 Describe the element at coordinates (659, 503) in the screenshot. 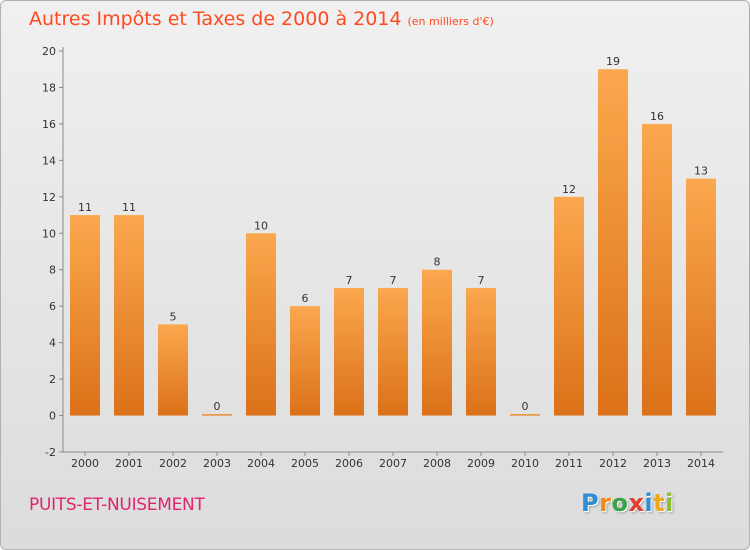

I see `logo-letter: t` at that location.